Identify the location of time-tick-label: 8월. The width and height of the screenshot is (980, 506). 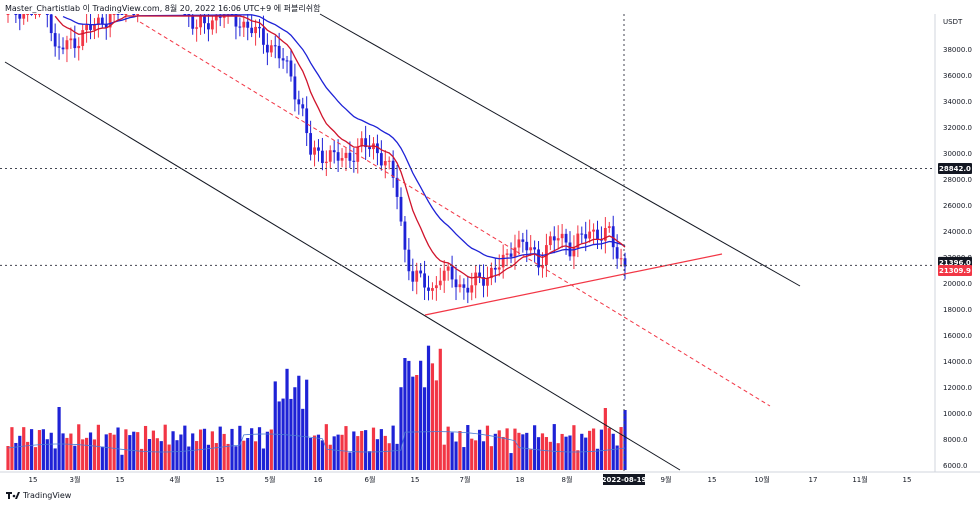
(567, 479).